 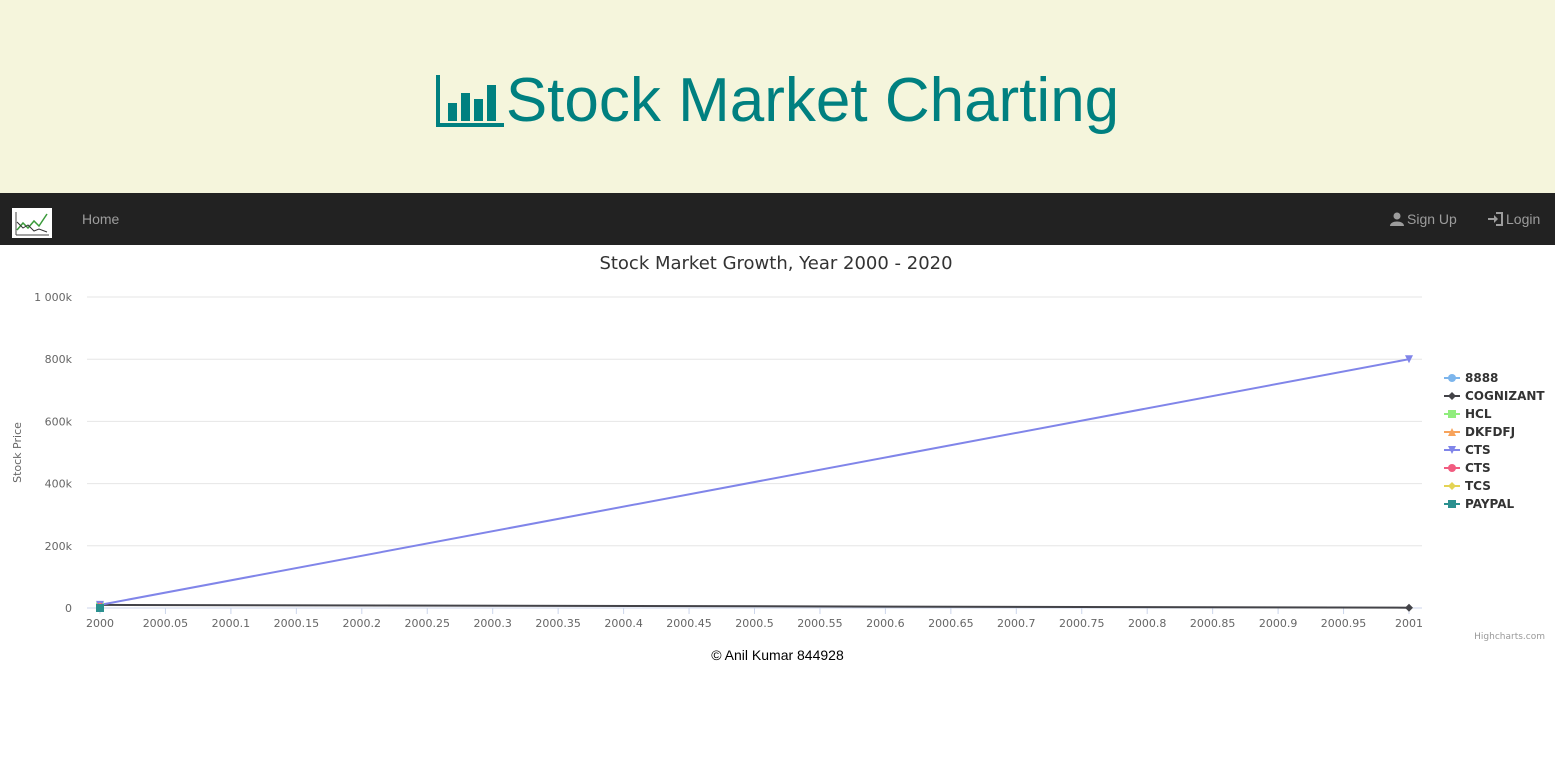 What do you see at coordinates (492, 623) in the screenshot?
I see `x-tick-label: 2000.3` at bounding box center [492, 623].